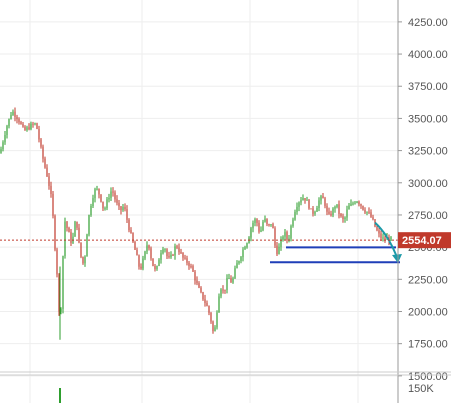 Image resolution: width=451 pixels, height=403 pixels. What do you see at coordinates (428, 87) in the screenshot?
I see `y-tick-label: 3750.00` at bounding box center [428, 87].